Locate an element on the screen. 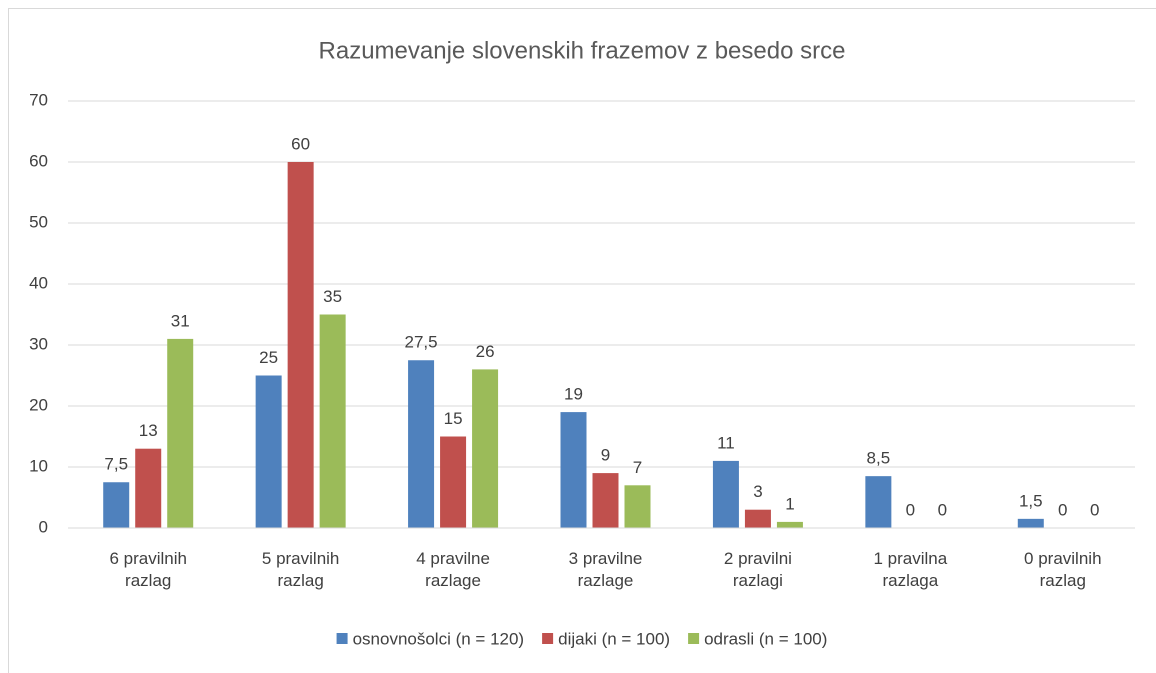 The height and width of the screenshot is (673, 1156). y-tick-label: 20 is located at coordinates (38, 404).